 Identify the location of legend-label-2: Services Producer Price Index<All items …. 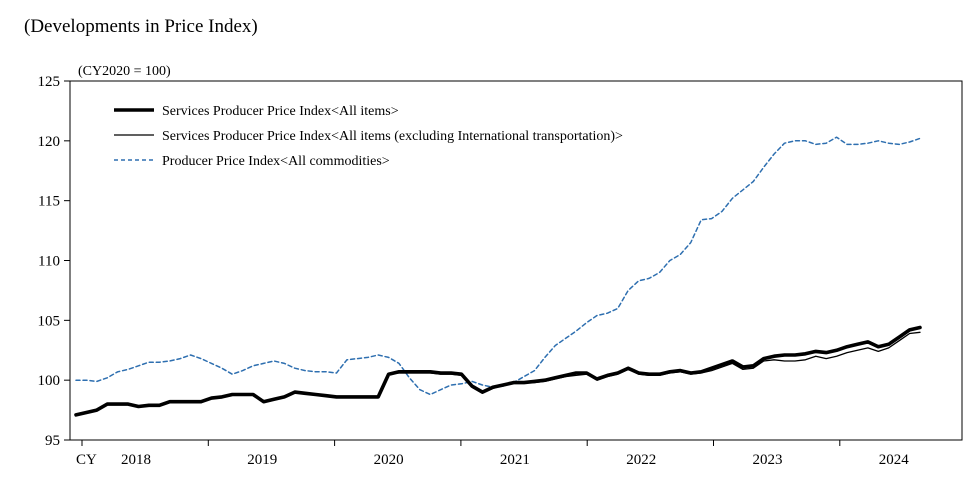
(392, 136).